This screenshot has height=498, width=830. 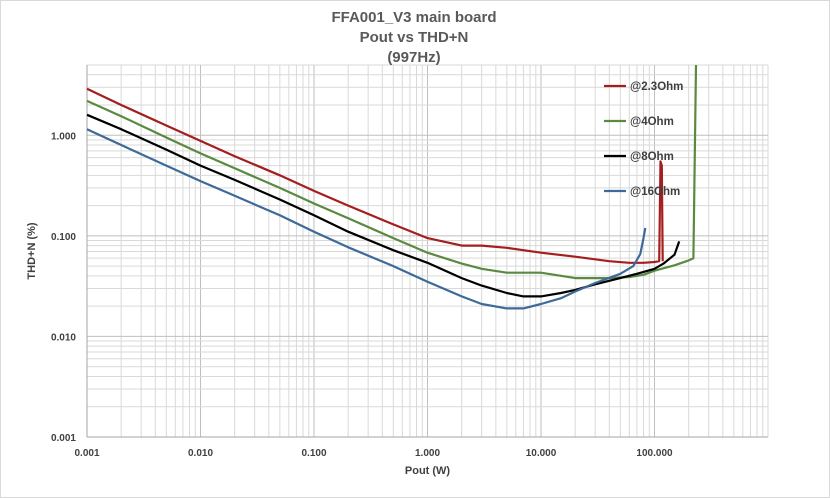 What do you see at coordinates (63, 438) in the screenshot?
I see `y-tick-label: 0.001` at bounding box center [63, 438].